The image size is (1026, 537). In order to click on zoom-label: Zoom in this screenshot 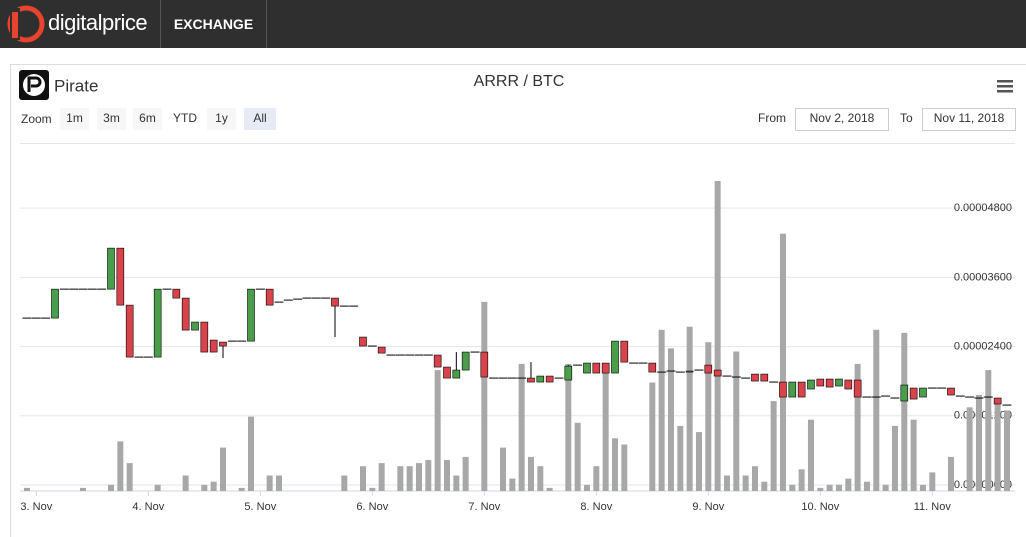, I will do `click(36, 119)`.